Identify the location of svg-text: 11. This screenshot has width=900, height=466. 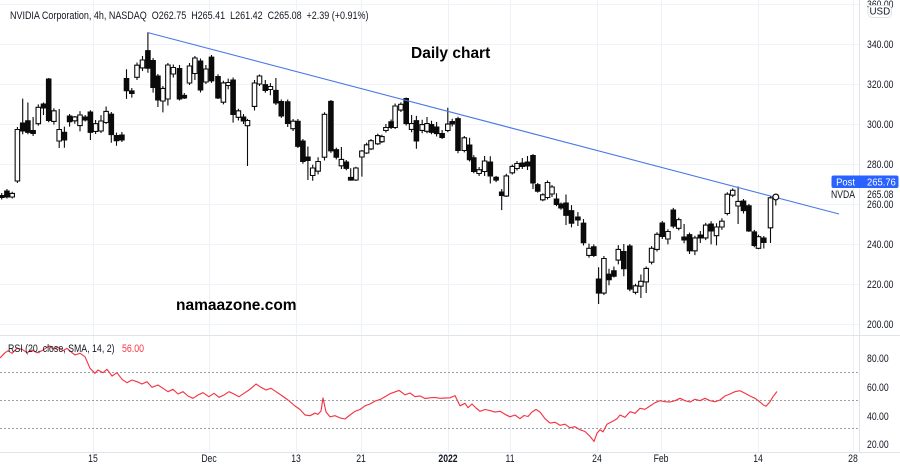
(510, 459).